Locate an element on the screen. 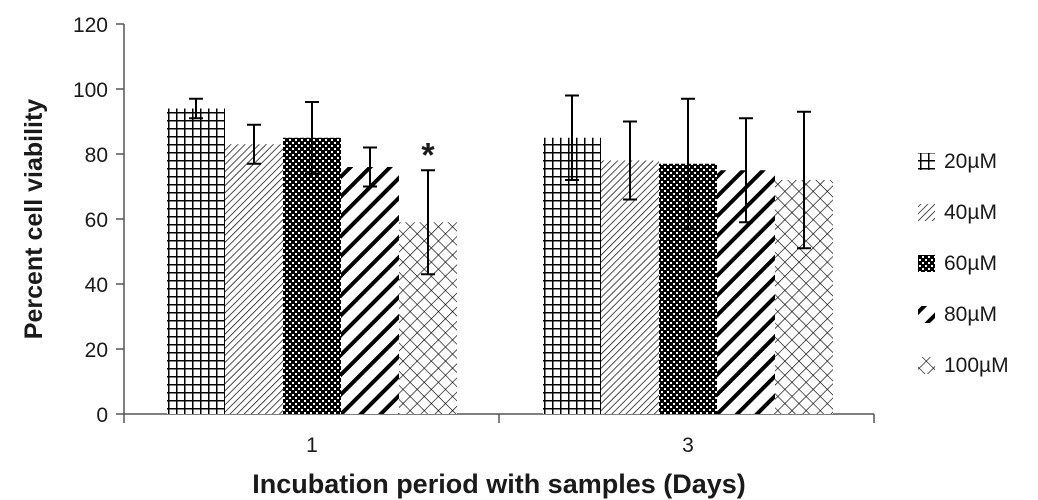  y-axis-title: Percent cell viability is located at coordinates (34, 219).